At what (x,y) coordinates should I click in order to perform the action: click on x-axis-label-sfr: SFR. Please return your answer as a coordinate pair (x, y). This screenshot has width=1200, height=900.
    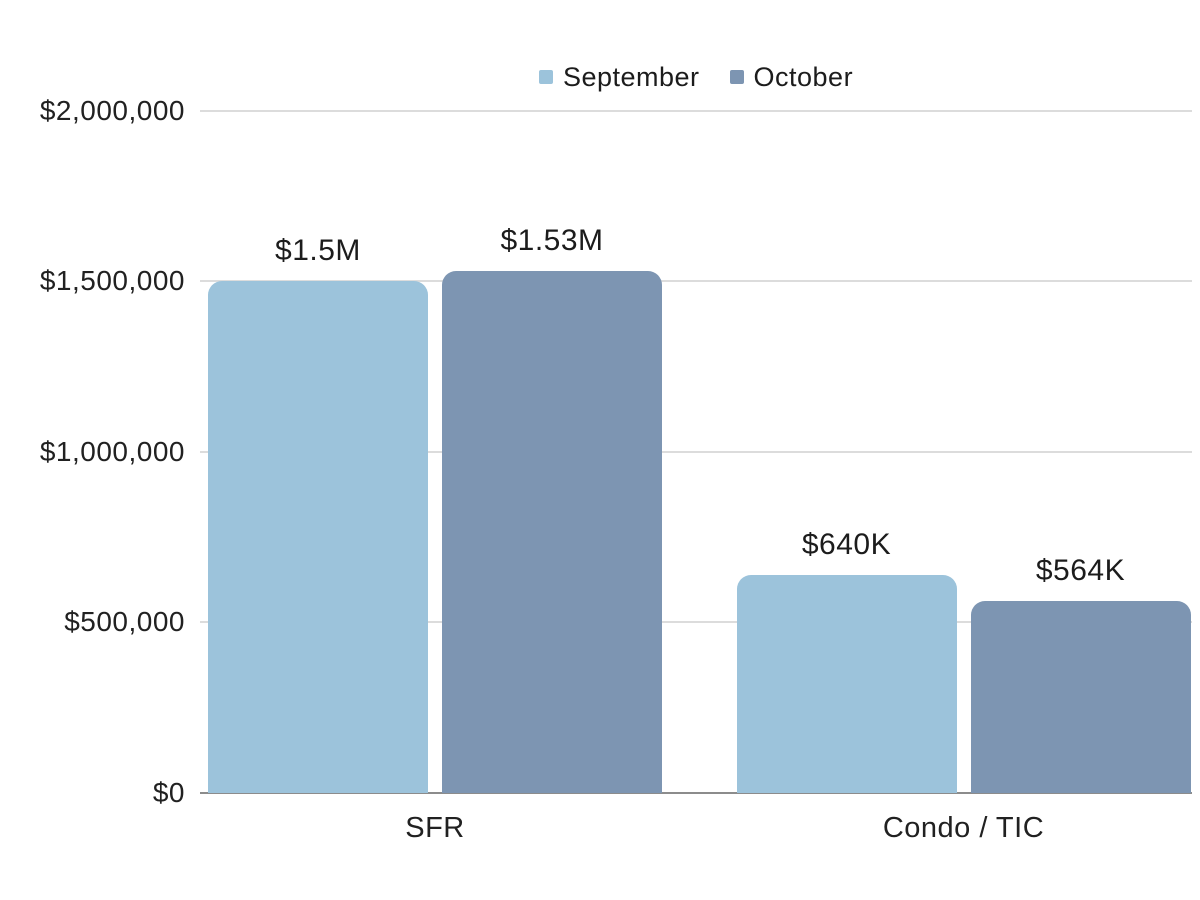
    Looking at the image, I should click on (435, 828).